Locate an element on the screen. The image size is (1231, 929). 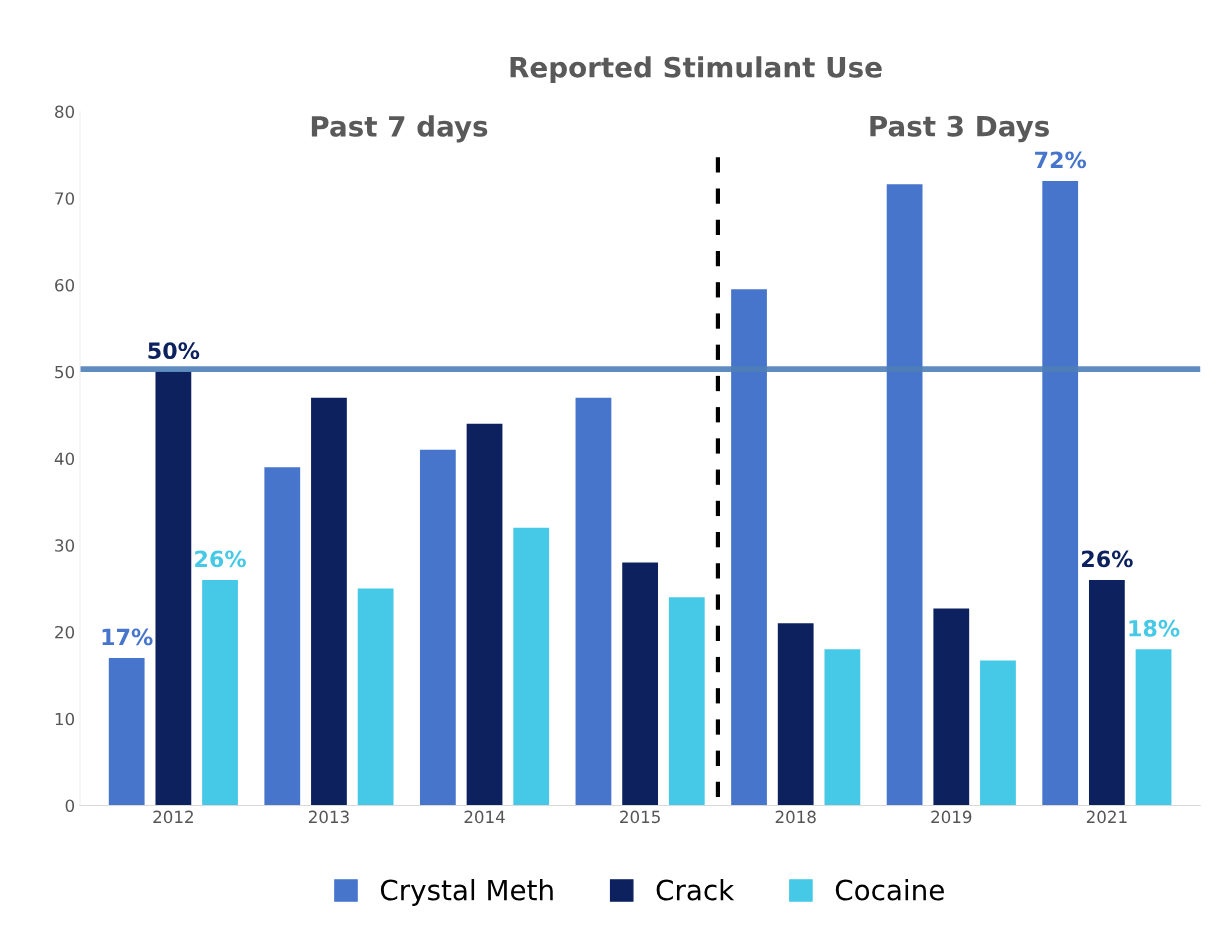
legend-label: Crystal Meth is located at coordinates (466, 892).